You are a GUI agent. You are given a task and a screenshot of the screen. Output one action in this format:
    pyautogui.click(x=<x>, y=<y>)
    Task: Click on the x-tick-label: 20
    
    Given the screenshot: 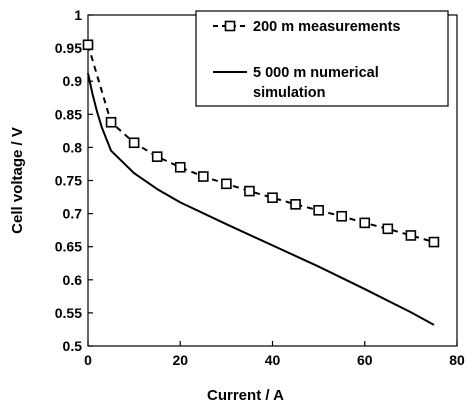 What is the action you would take?
    pyautogui.click(x=180, y=360)
    